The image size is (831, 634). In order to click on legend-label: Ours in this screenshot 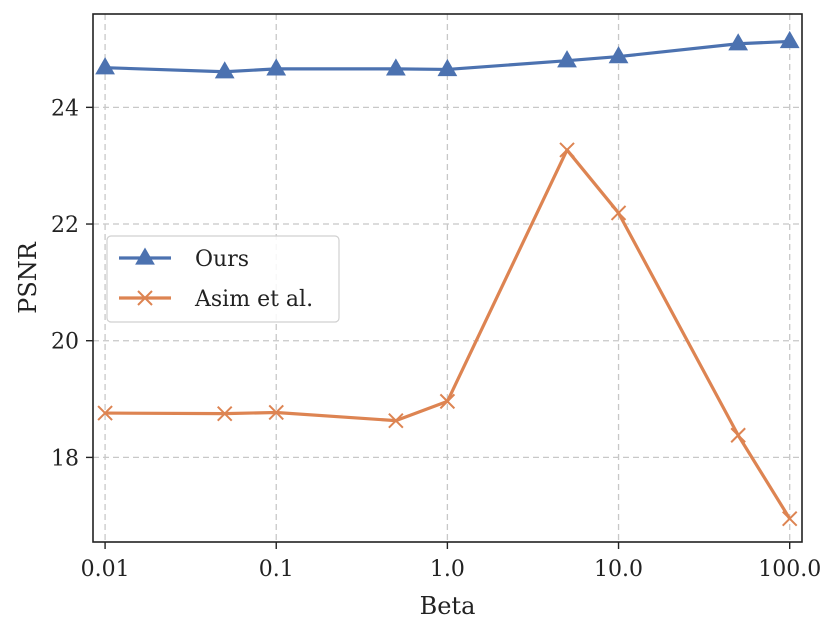, I will do `click(222, 259)`.